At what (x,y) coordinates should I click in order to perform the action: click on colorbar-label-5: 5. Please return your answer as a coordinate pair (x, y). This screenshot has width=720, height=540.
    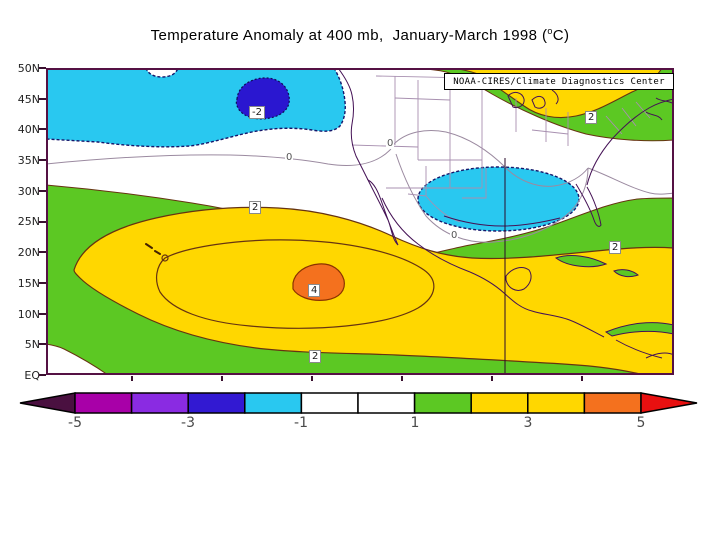
    Looking at the image, I should click on (641, 423).